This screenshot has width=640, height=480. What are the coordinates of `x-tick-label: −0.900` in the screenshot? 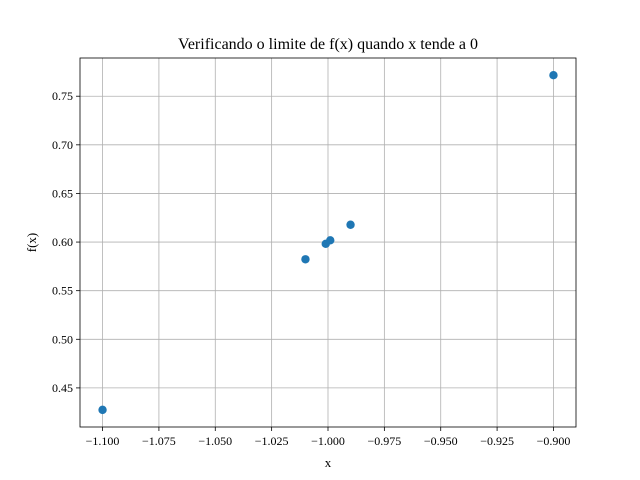 It's located at (554, 441).